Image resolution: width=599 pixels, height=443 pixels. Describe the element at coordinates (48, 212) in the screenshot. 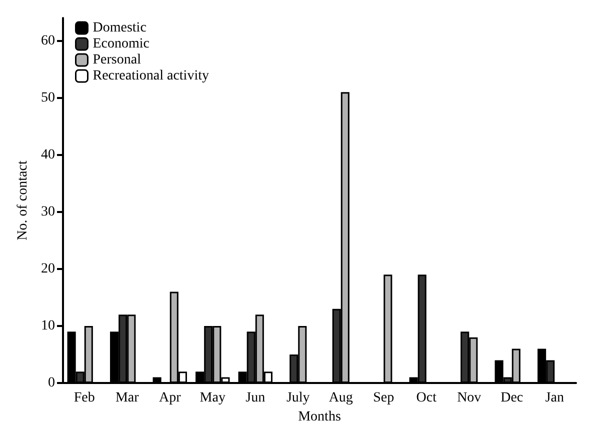

I see `y-tick-label: 30` at that location.